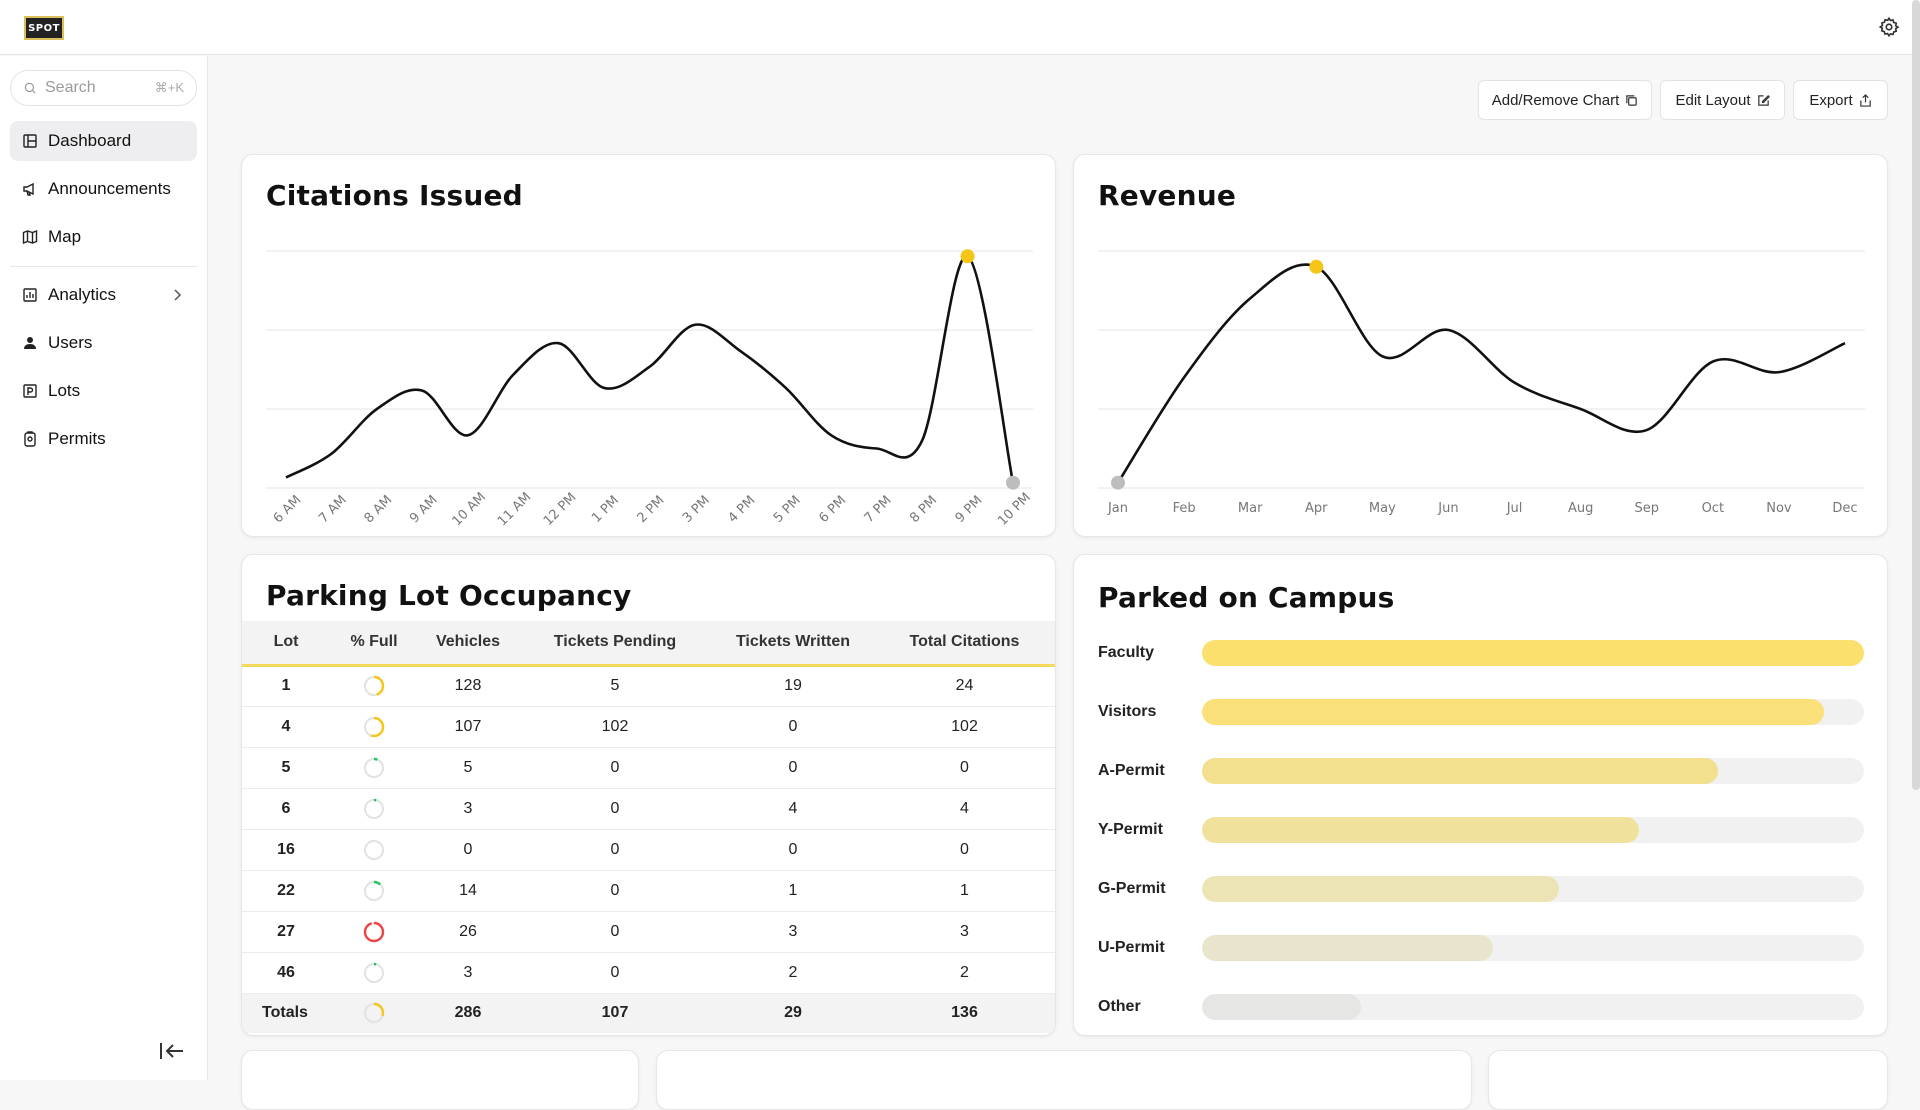 Image resolution: width=1920 pixels, height=1110 pixels. Describe the element at coordinates (286, 644) in the screenshot. I see `column-header: Lot` at that location.